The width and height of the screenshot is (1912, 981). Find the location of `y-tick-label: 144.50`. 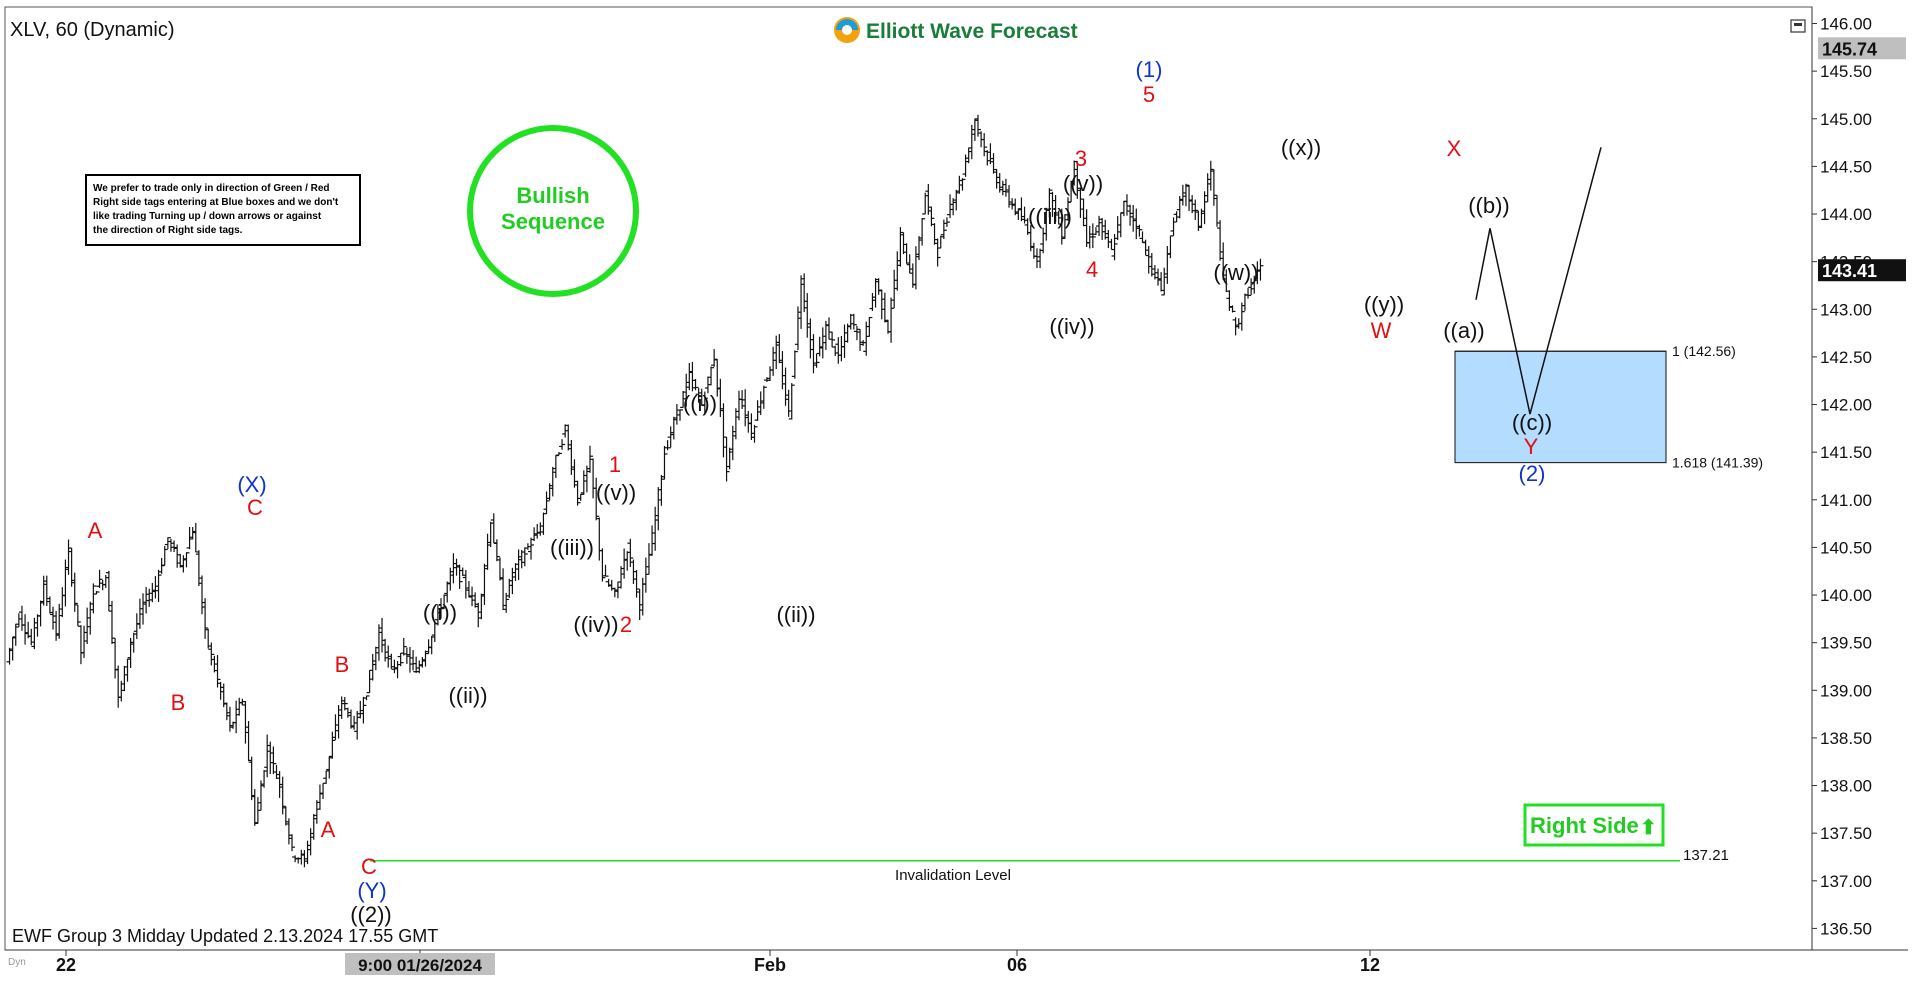

y-tick-label: 144.50 is located at coordinates (1846, 166).